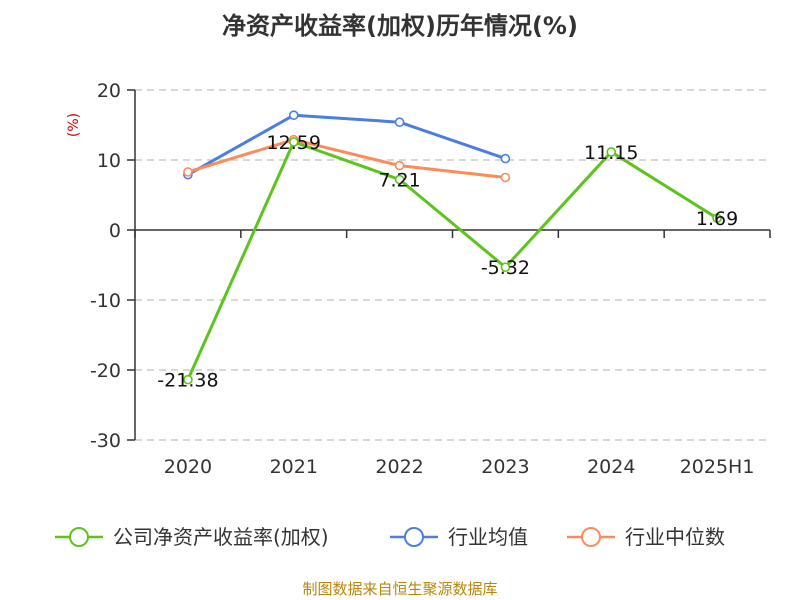  I want to click on legend-label: 行业中位数, so click(675, 537).